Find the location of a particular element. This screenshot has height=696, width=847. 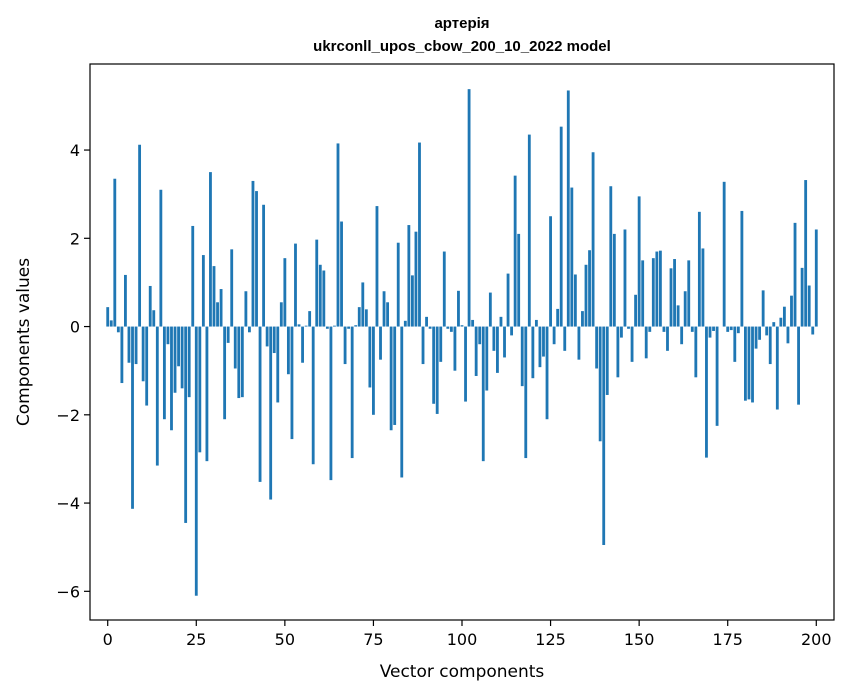

x-tick-label: 50 is located at coordinates (285, 639).